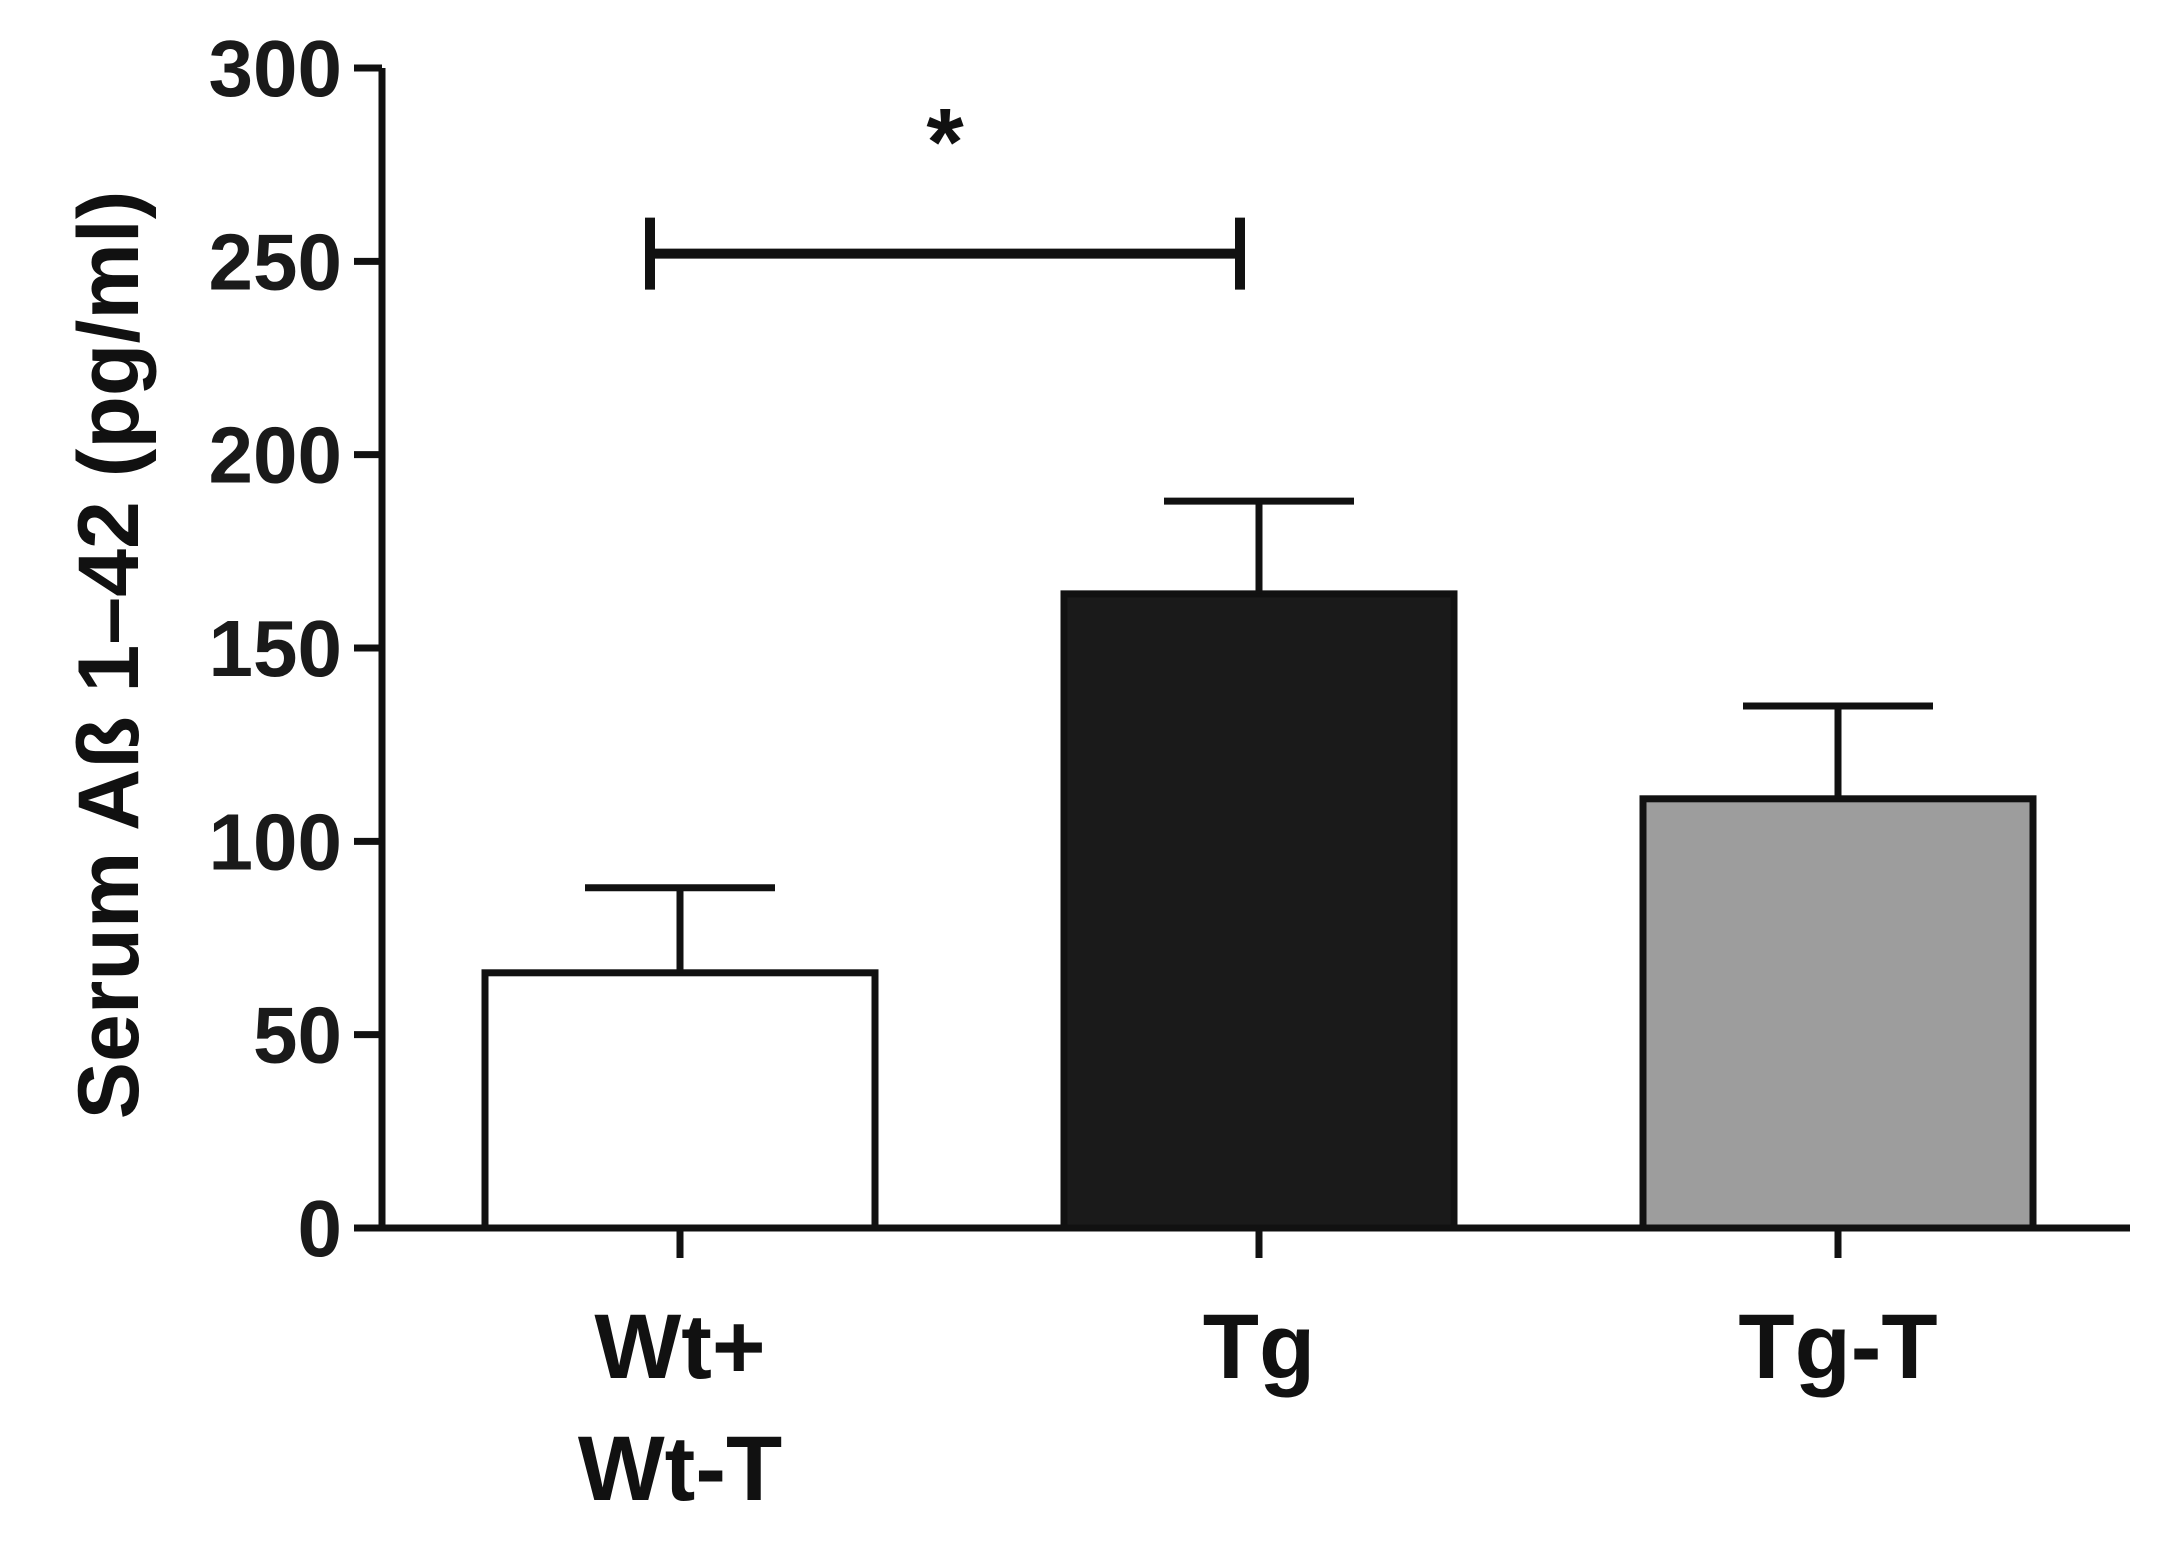  Describe the element at coordinates (680, 1469) in the screenshot. I see `x-label-0-line-1: Wt-T` at that location.